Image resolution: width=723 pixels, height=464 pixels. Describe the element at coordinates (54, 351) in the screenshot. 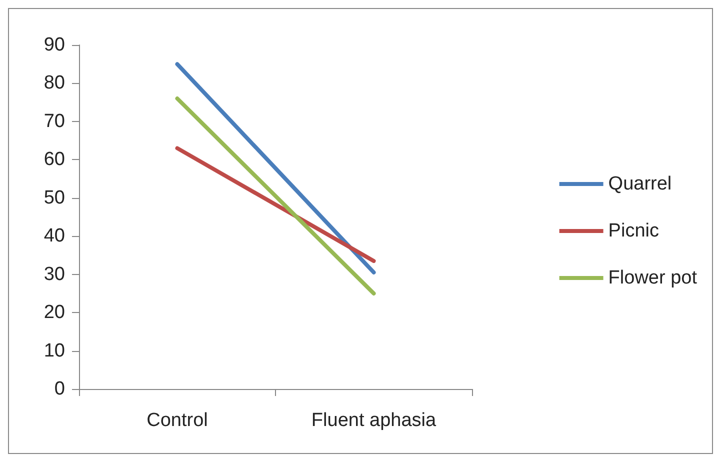

I see `y-tick-label: 10` at that location.